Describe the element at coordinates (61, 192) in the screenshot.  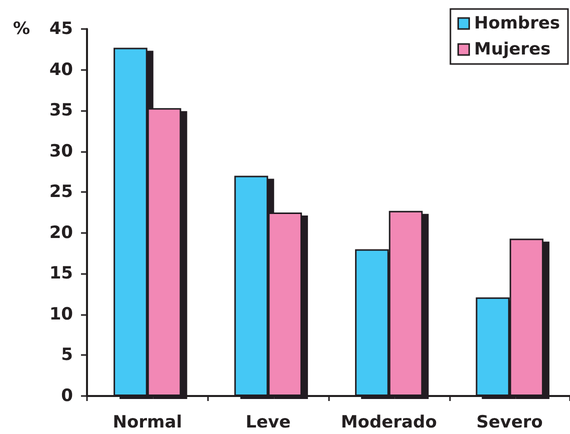
I see `y-tick-label: 25` at that location.